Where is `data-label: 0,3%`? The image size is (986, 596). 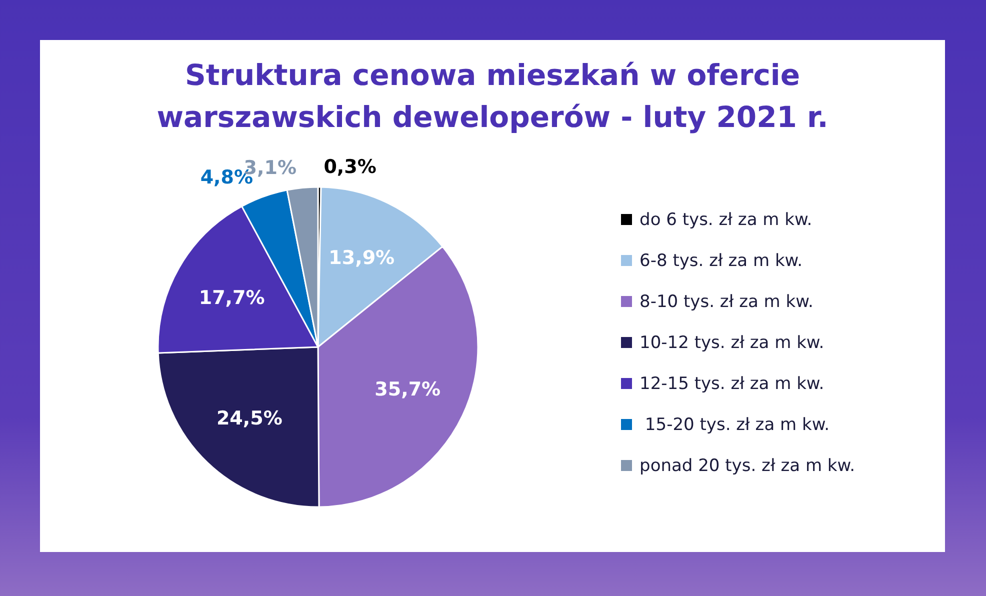
data-label: 0,3% is located at coordinates (350, 167).